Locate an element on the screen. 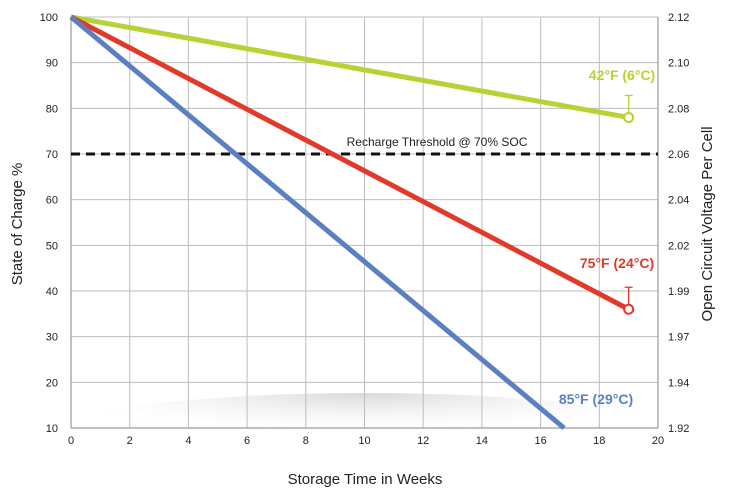 The height and width of the screenshot is (492, 733). y2-axis-label: Open Circuit Voltage Per Cell is located at coordinates (707, 223).